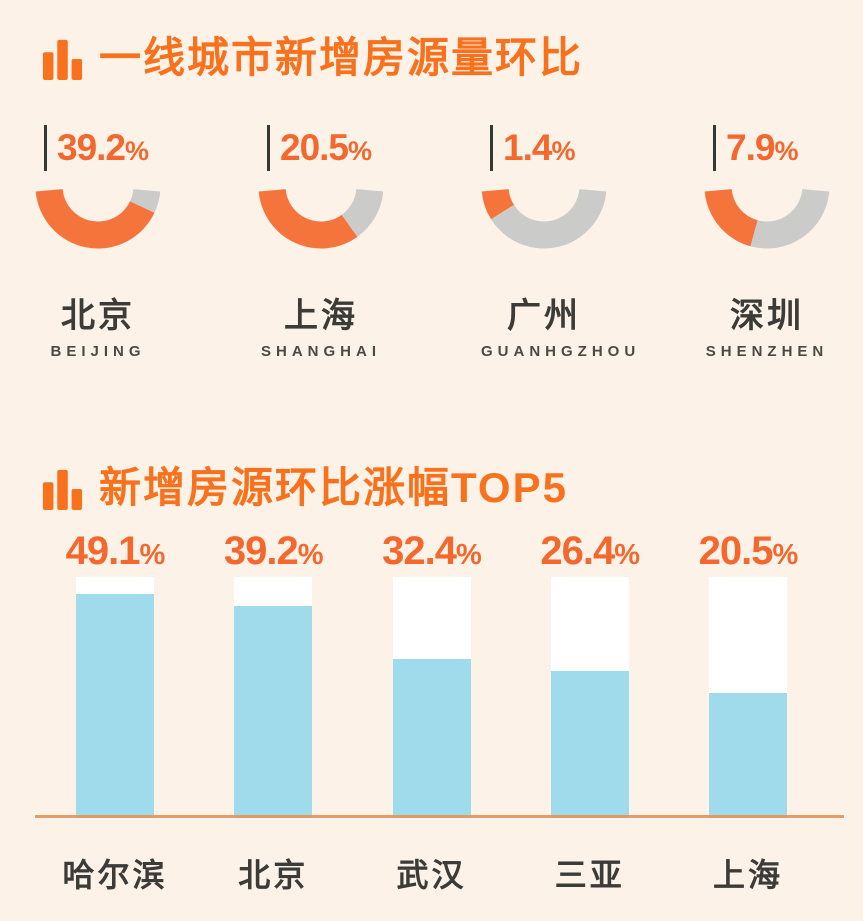 The image size is (863, 921). I want to click on donut-value: 20.5%, so click(321, 148).